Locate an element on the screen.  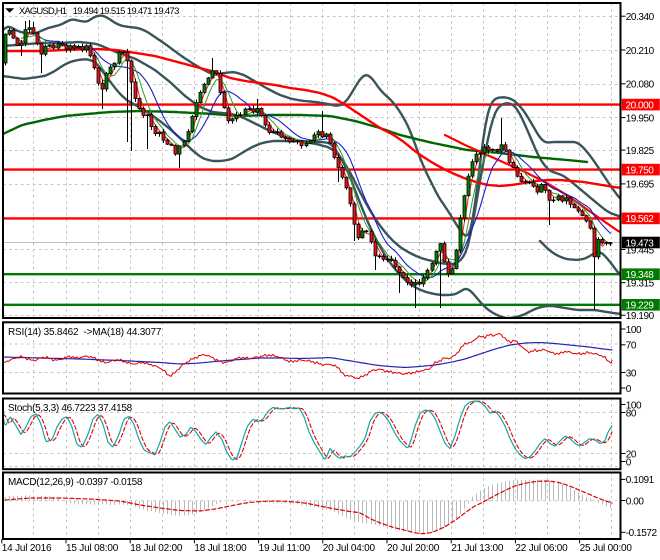
svg-text: 19.562 is located at coordinates (640, 219).